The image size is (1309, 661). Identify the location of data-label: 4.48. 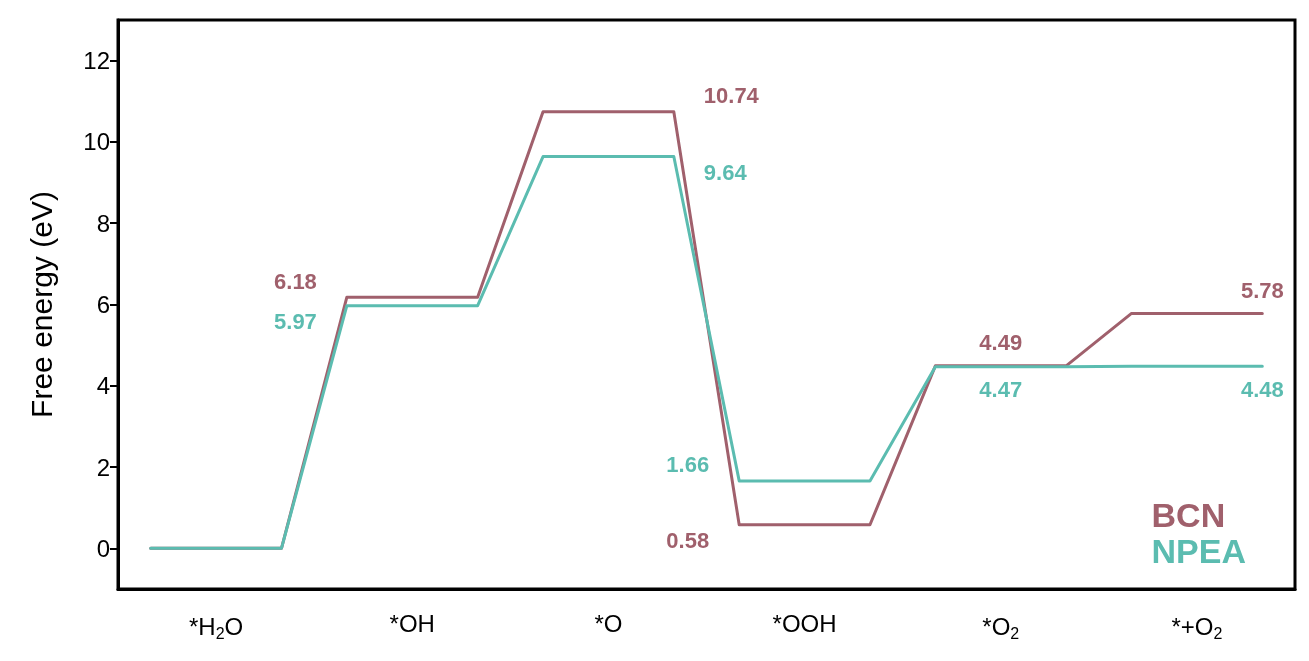
(1262, 389).